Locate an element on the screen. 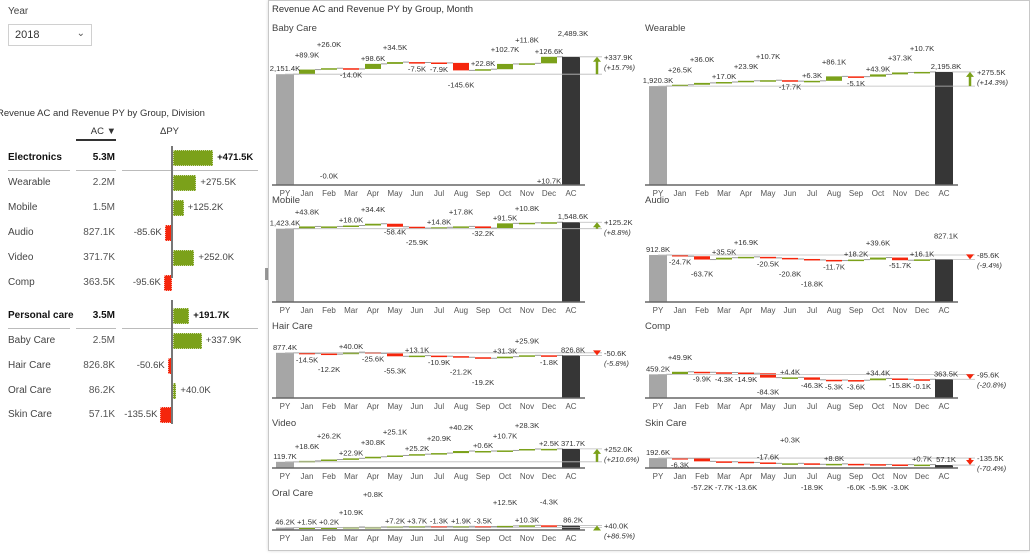 Image resolution: width=1030 pixels, height=554 pixels. table-row: Hair Care 826.8K -50.6K is located at coordinates (131, 366).